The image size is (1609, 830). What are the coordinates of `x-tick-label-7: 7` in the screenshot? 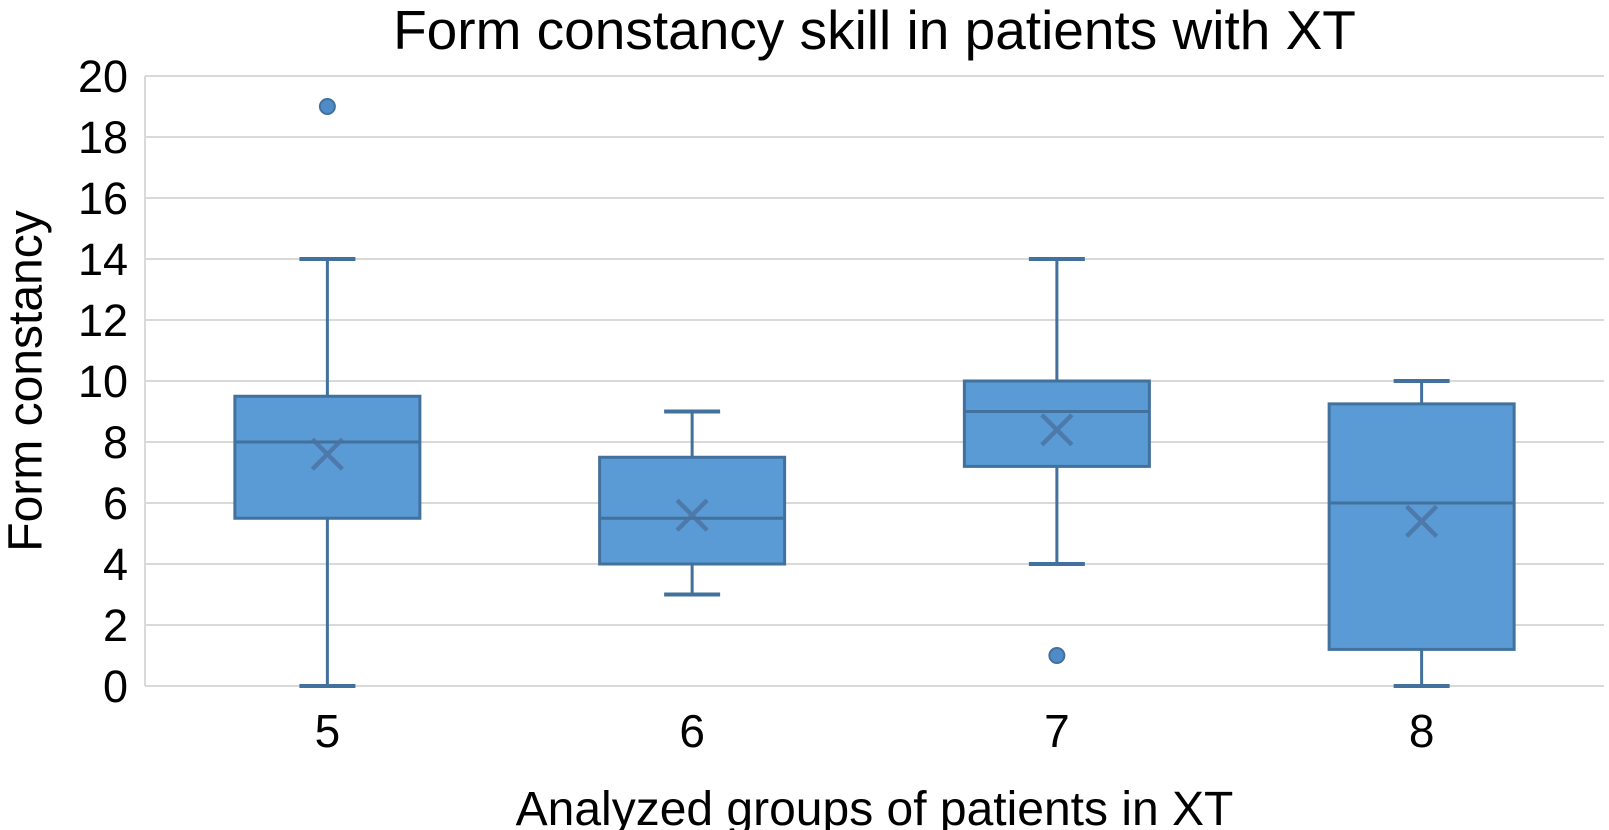 It's located at (1057, 731).